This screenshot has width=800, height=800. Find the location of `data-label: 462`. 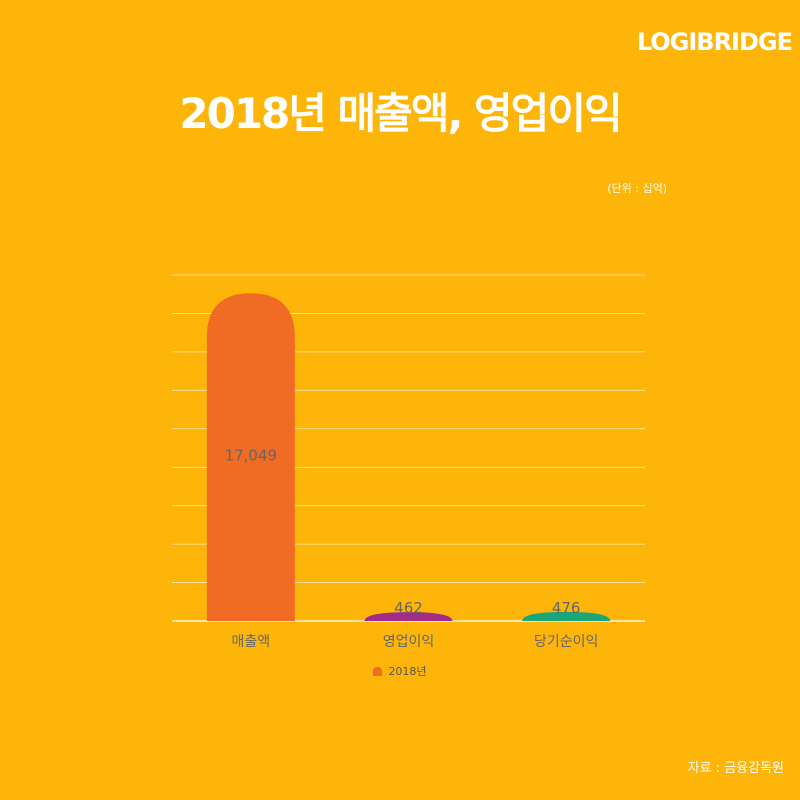

data-label: 462 is located at coordinates (408, 608).